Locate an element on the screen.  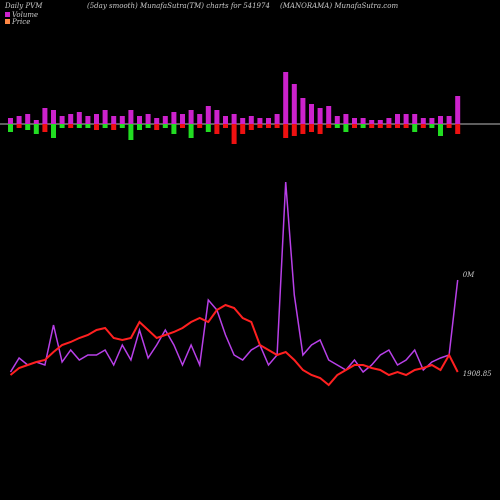
chart-label: Daily PVM is located at coordinates (23, 6).